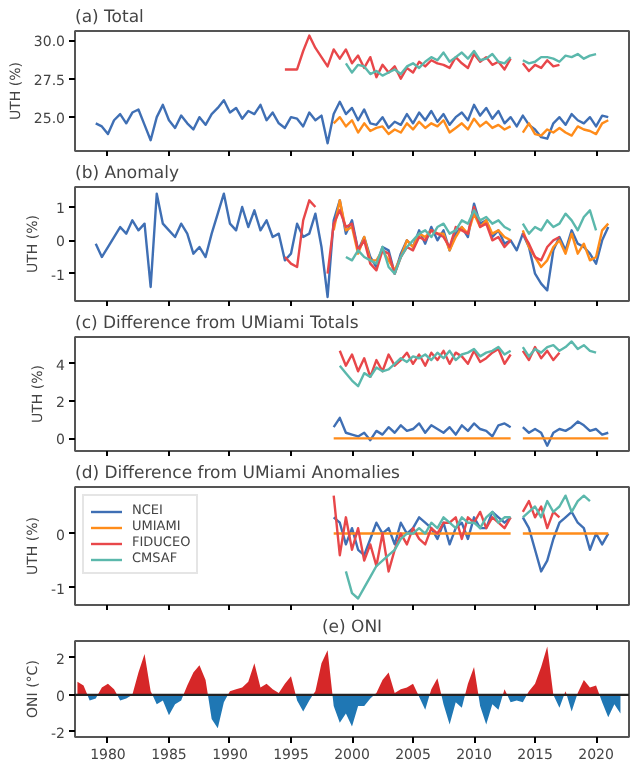 This screenshot has width=640, height=768. What do you see at coordinates (127, 174) in the screenshot?
I see `chart-title: (b) Anomaly` at bounding box center [127, 174].